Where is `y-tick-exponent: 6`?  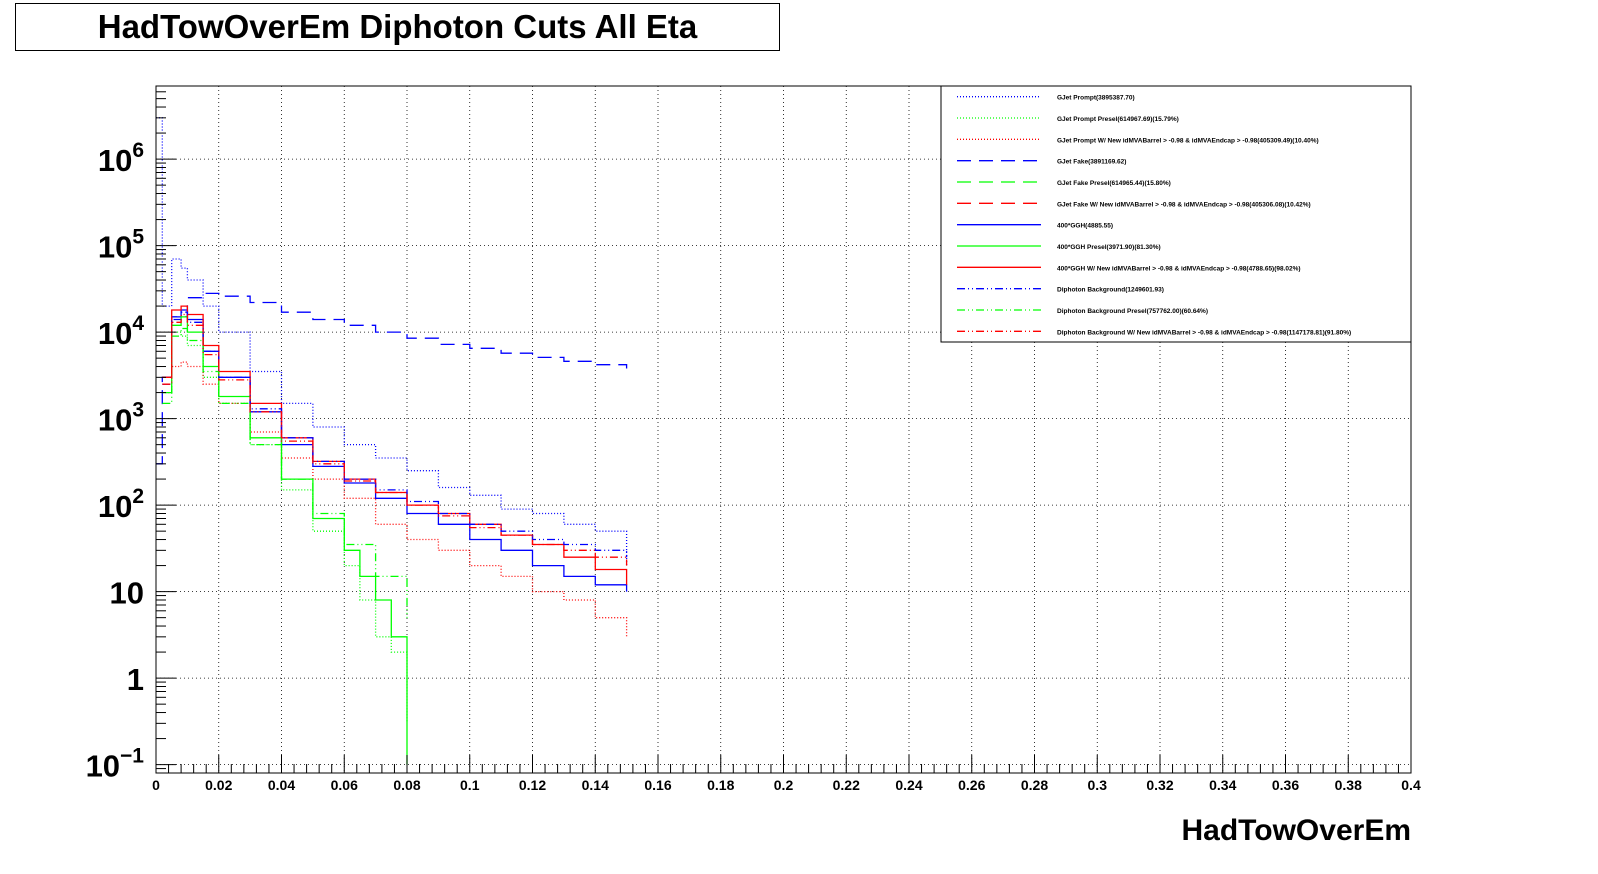
y-tick-exponent: 6 is located at coordinates (138, 150).